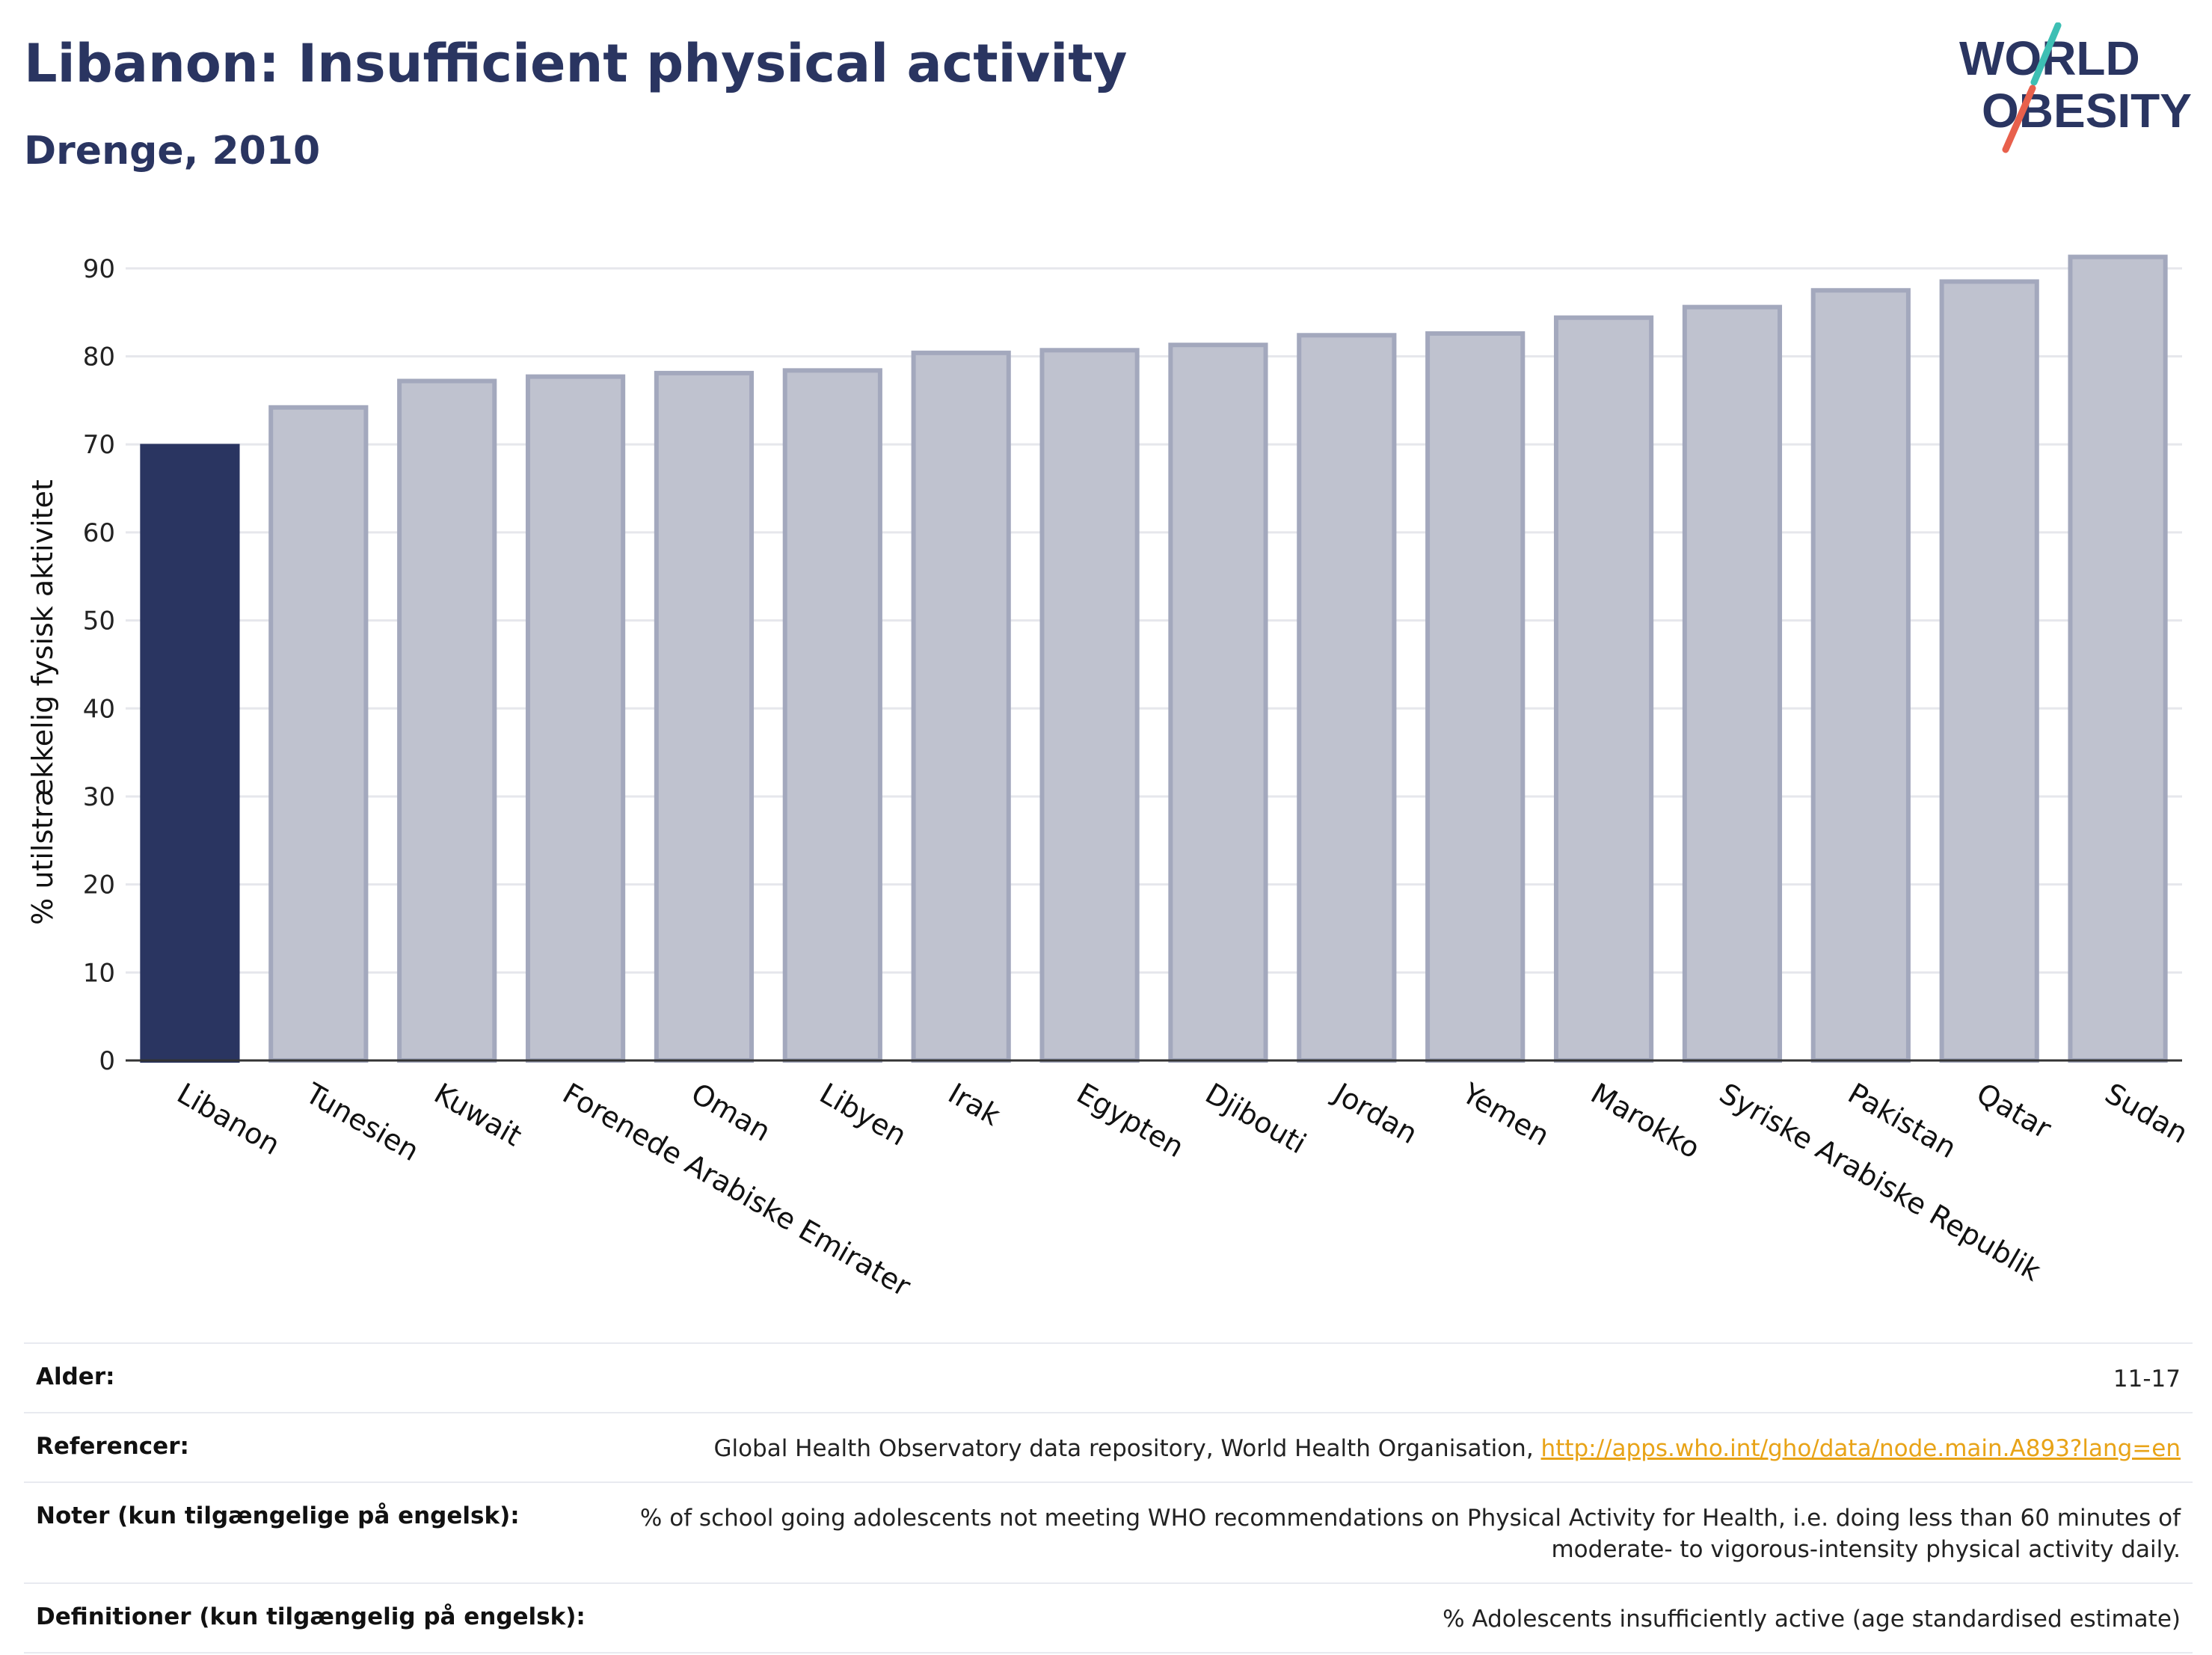  I want to click on y-tick-label: 20, so click(99, 885).